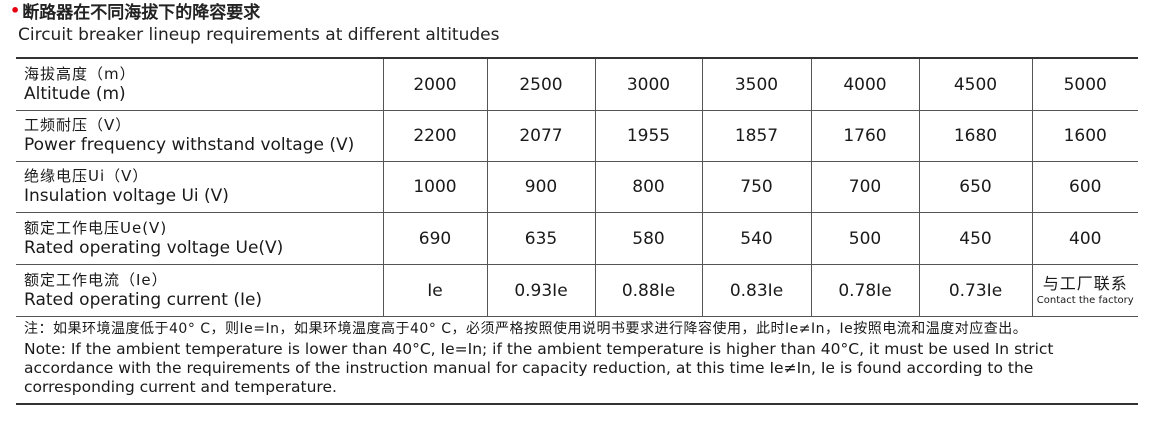 The width and height of the screenshot is (1154, 437). I want to click on table-cell: 800, so click(648, 187).